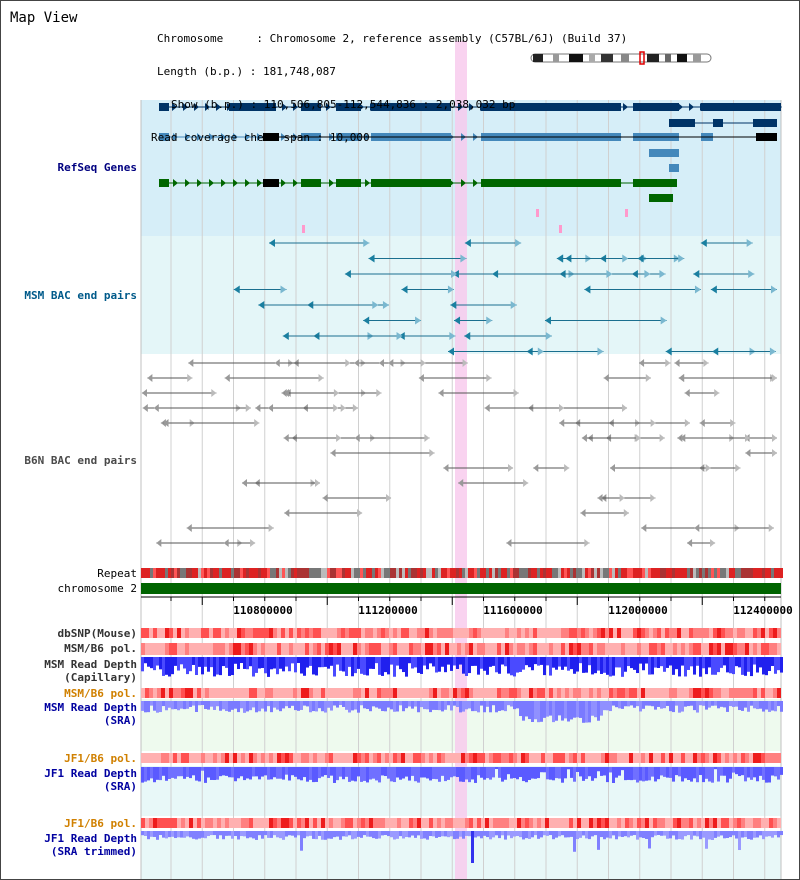 The width and height of the screenshot is (800, 880). Describe the element at coordinates (97, 167) in the screenshot. I see `refseq-genes-label: RefSeq Genes` at that location.